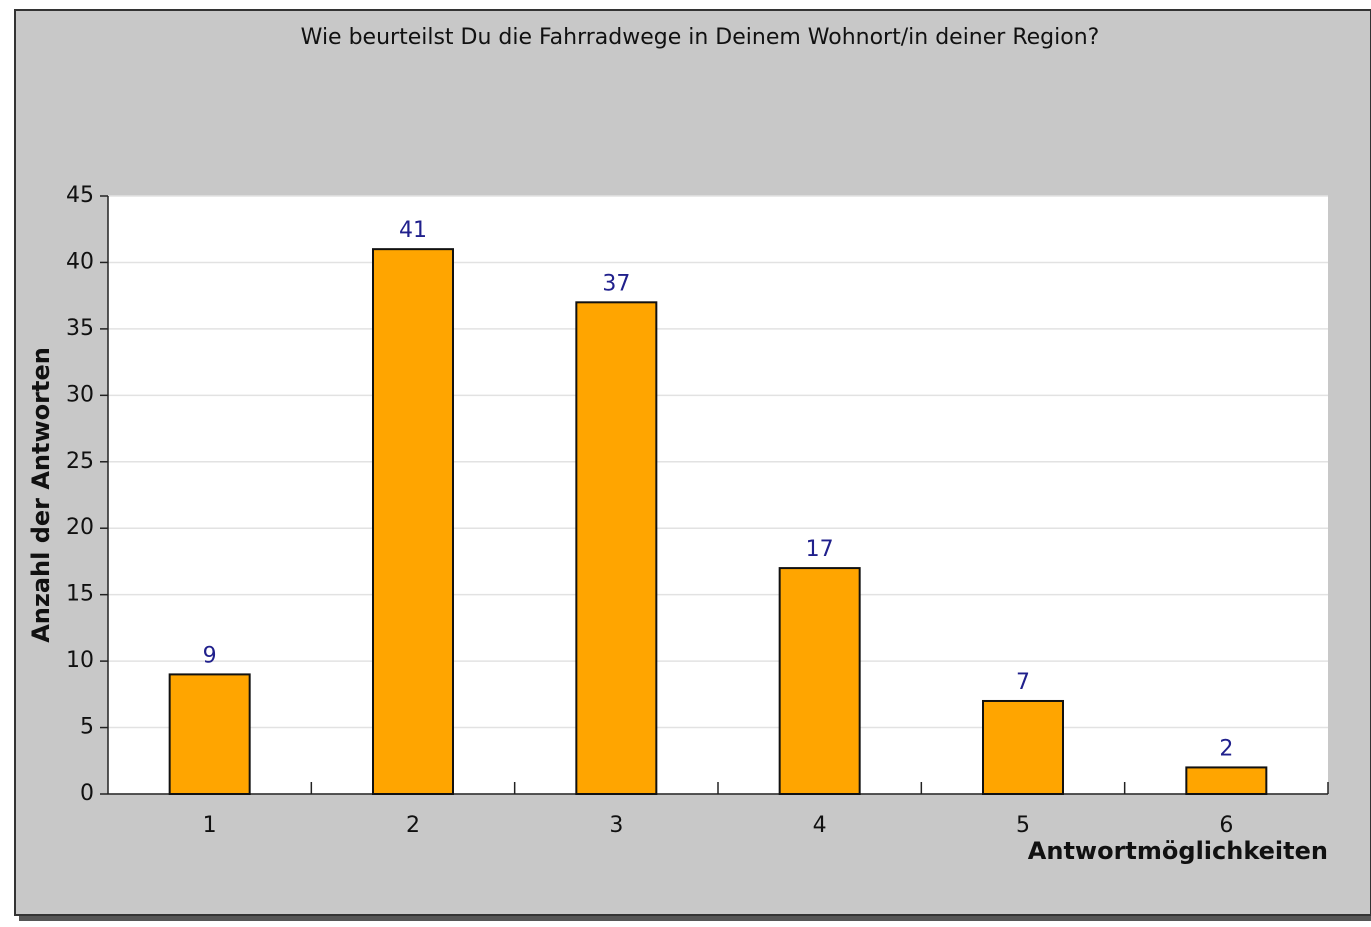  What do you see at coordinates (413, 230) in the screenshot?
I see `value-label: 41` at bounding box center [413, 230].